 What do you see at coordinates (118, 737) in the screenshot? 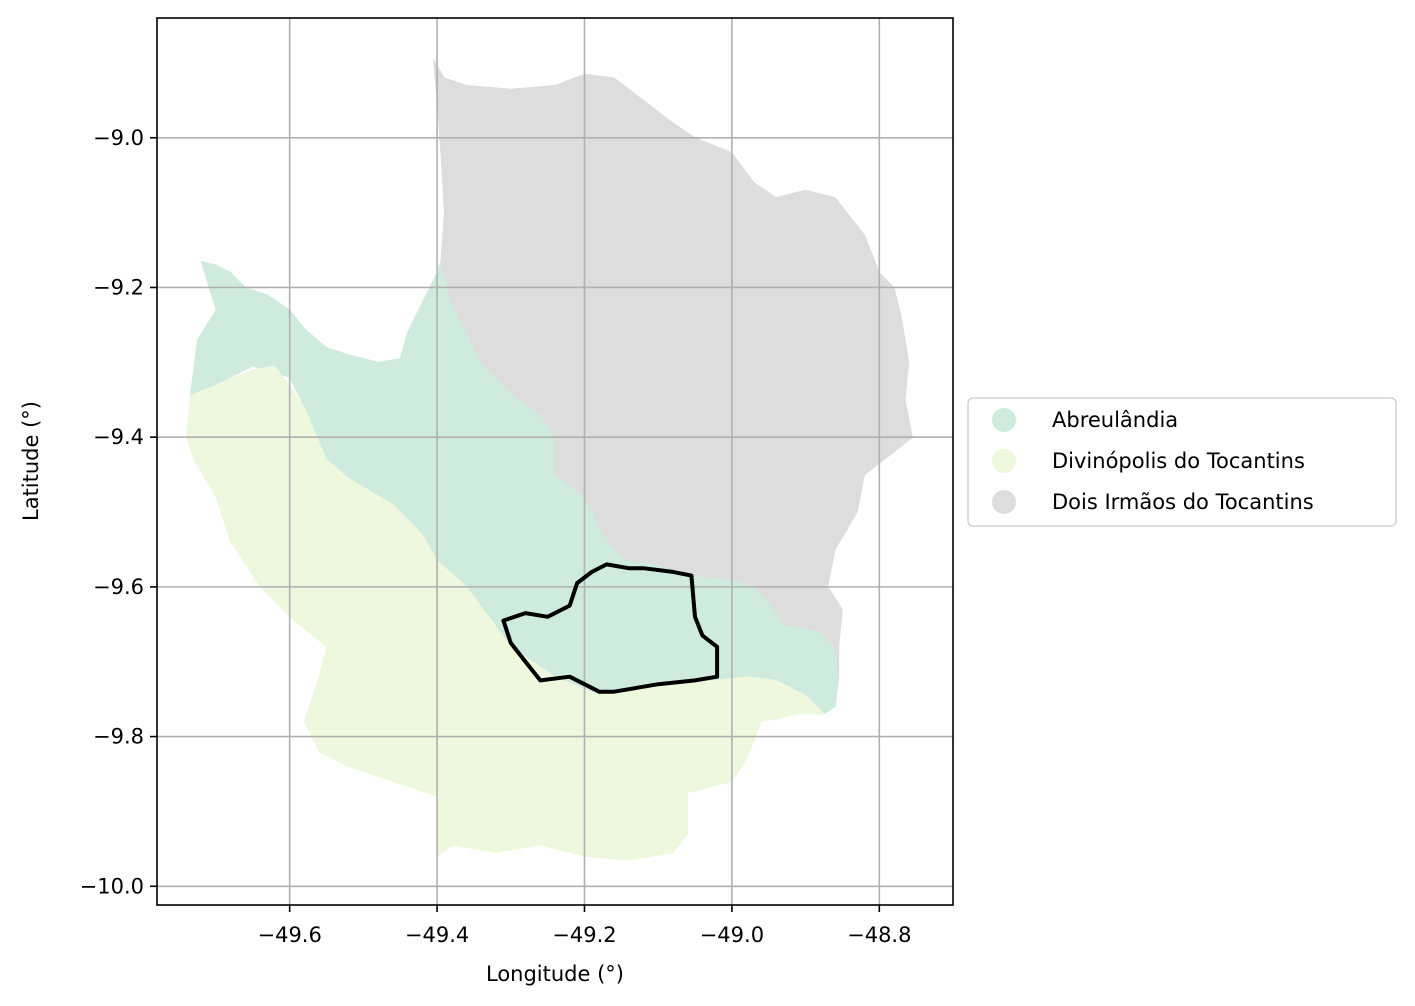
I see `y-tick-label-4: −9.8` at bounding box center [118, 737].